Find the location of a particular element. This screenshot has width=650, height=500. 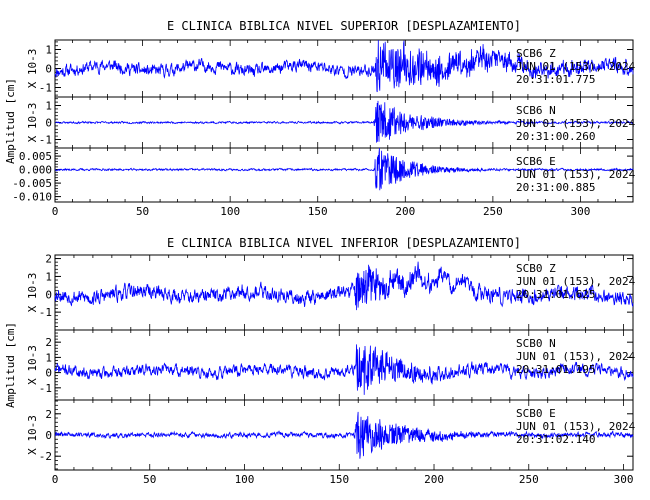

station-label: SCB0 N is located at coordinates (536, 343).